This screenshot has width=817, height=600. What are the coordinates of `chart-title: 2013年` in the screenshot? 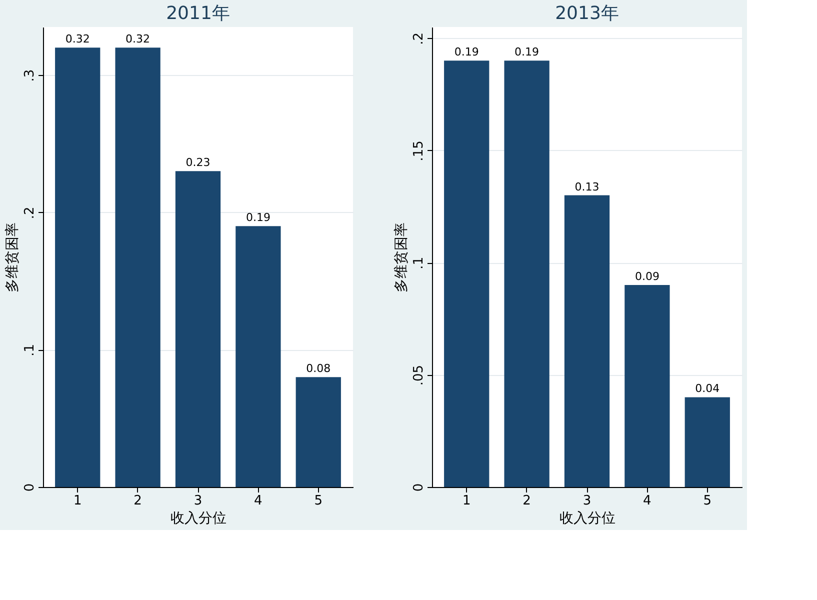 It's located at (587, 13).